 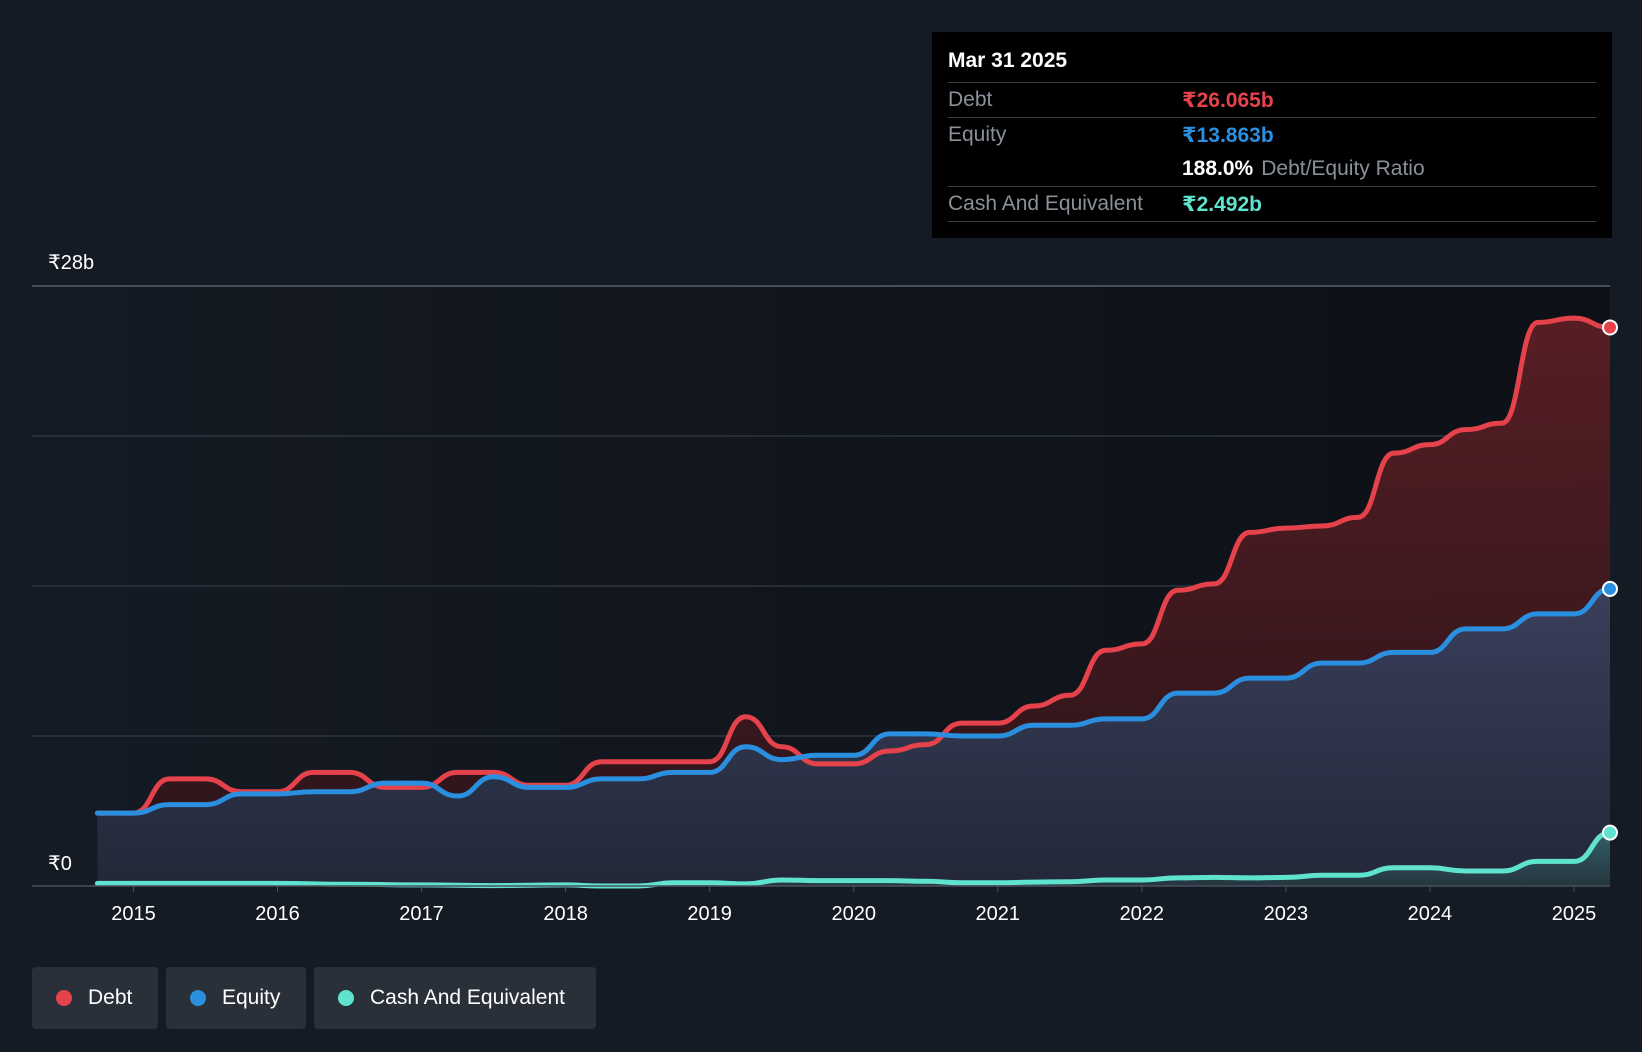 I want to click on equity-end-marker, so click(x=1610, y=588).